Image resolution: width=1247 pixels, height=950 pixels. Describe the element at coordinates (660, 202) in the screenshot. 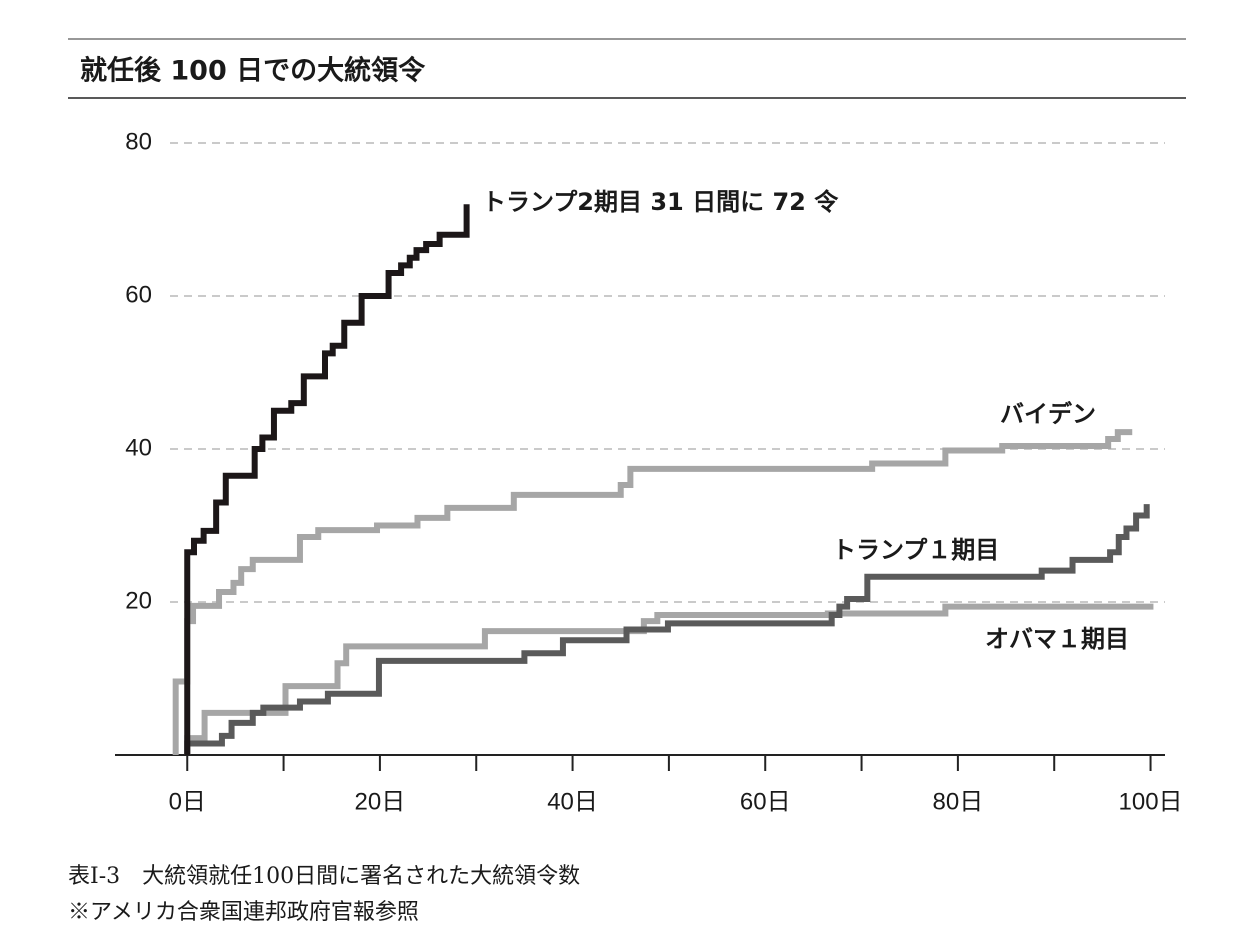

I see `series-label: トランプ2期目 31 日間に 72 令` at that location.